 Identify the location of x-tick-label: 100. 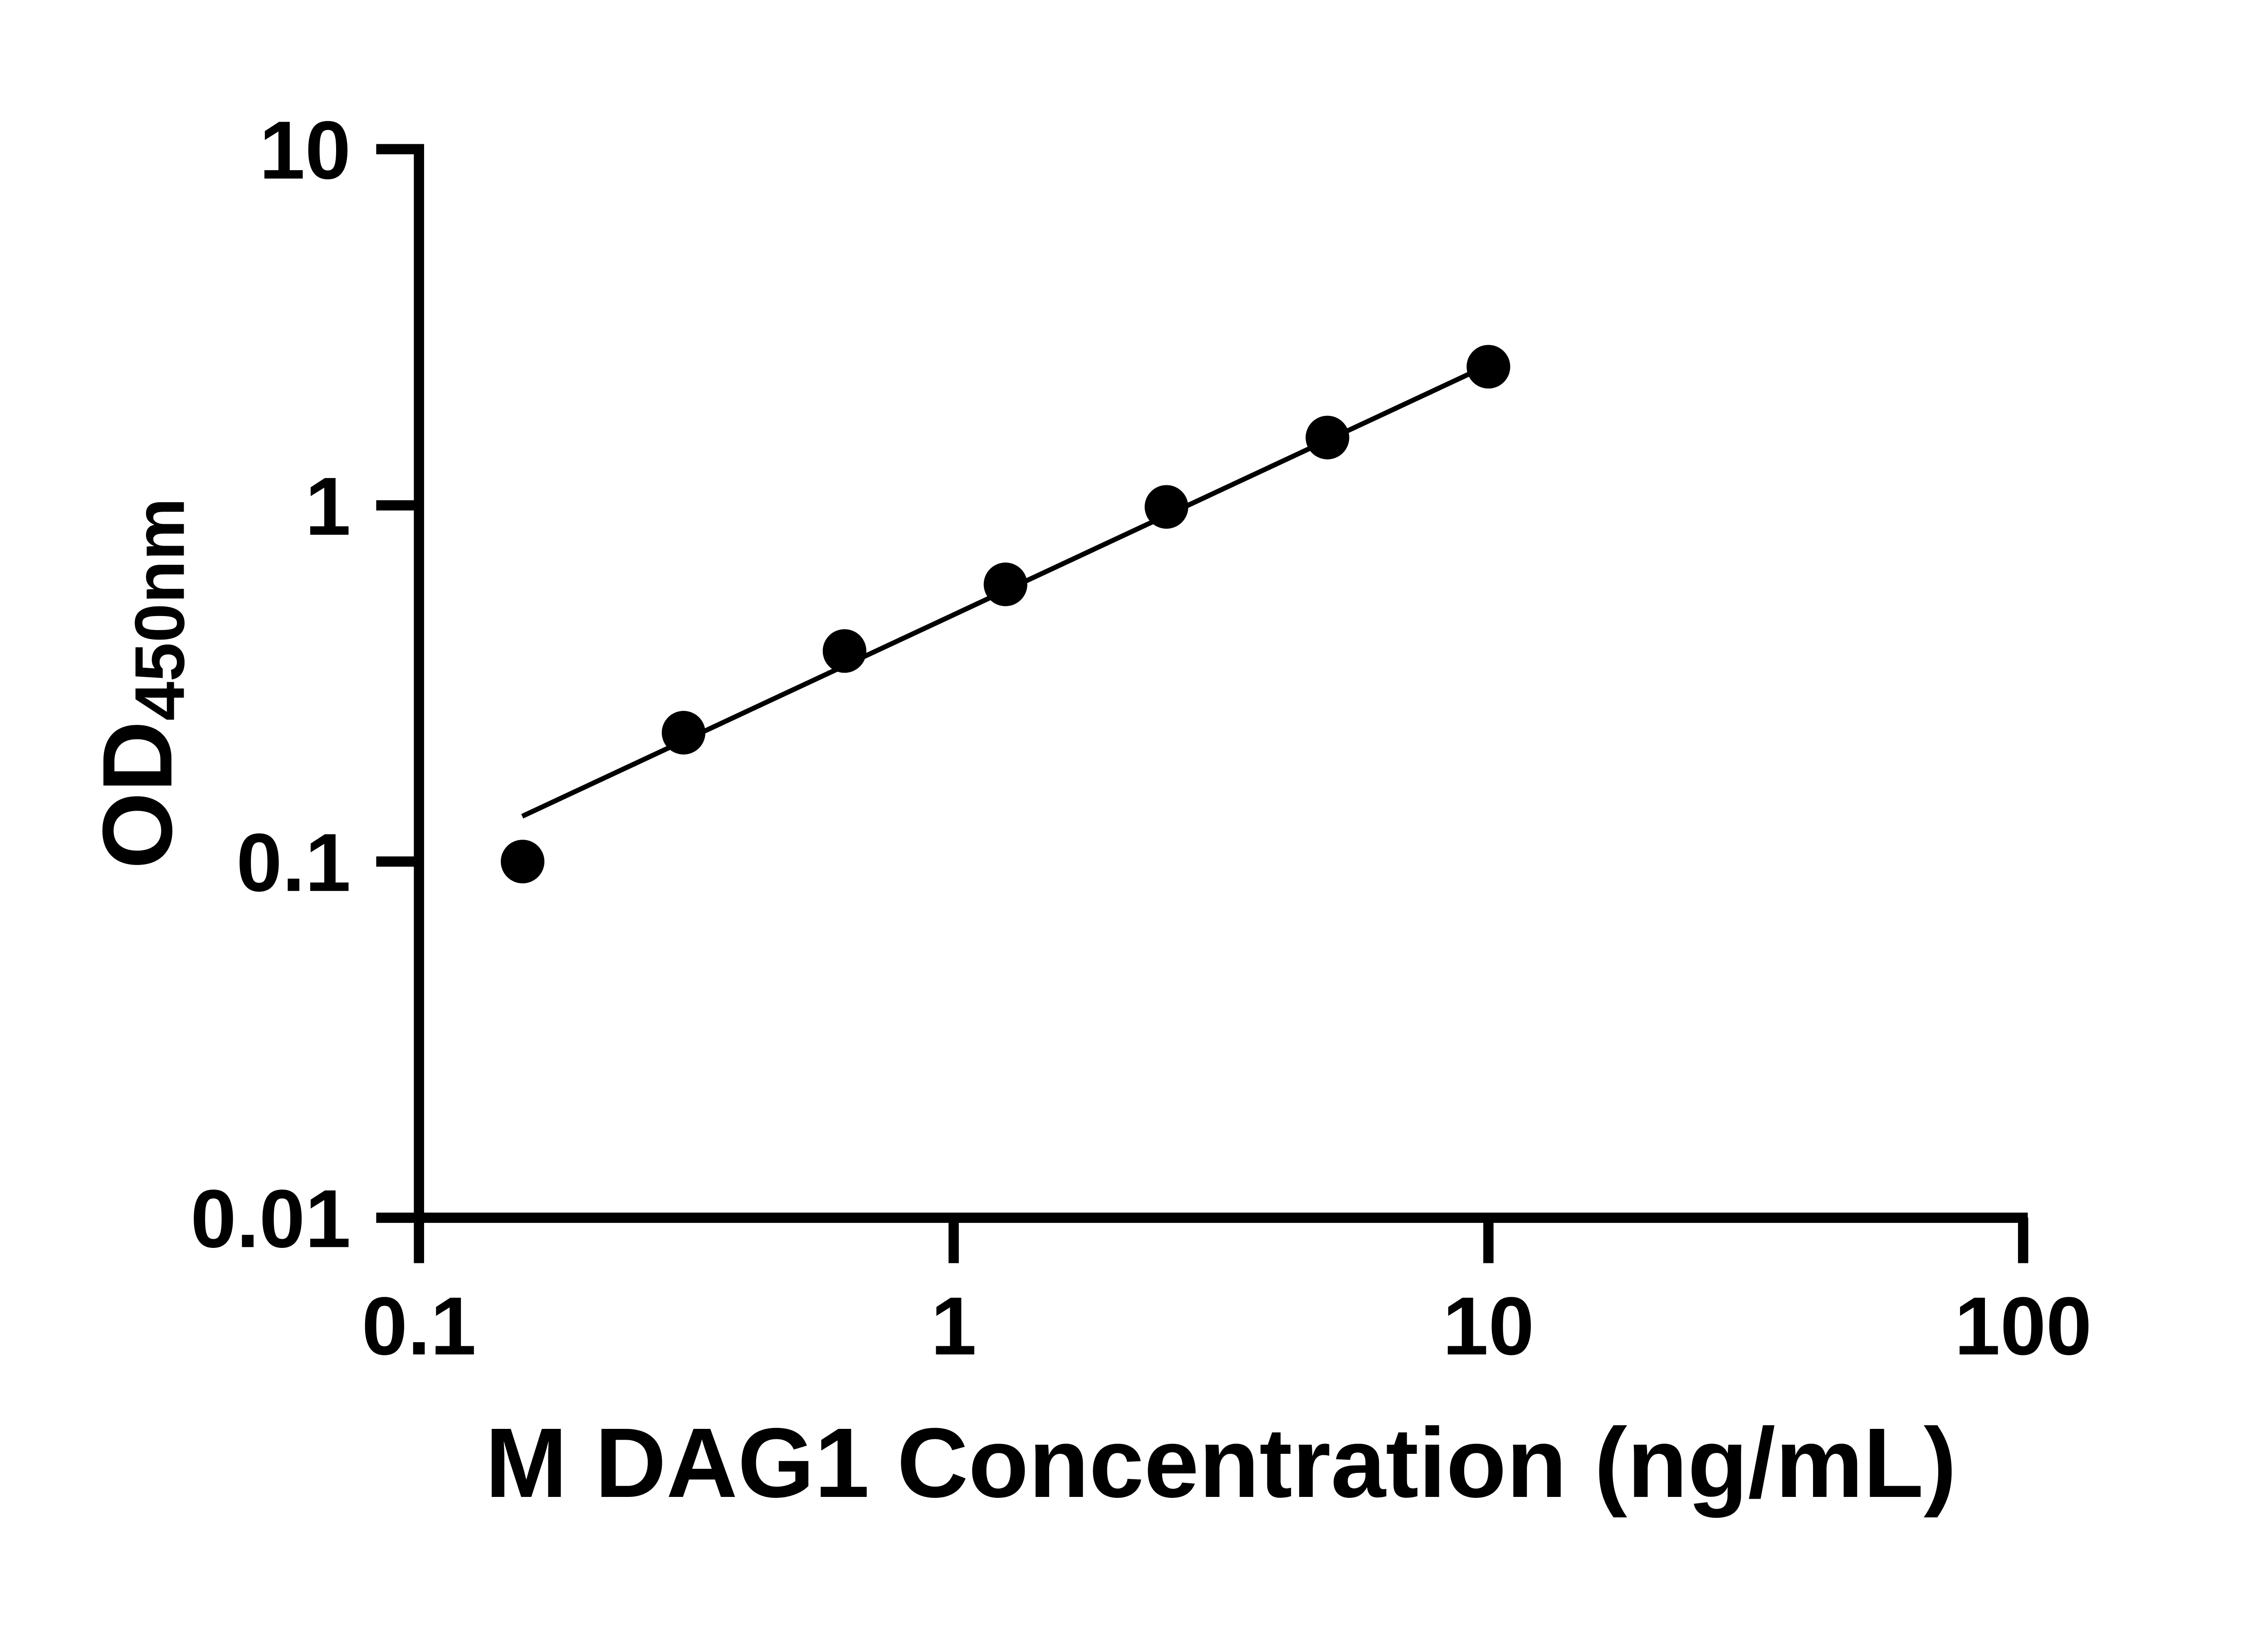
(2024, 1326).